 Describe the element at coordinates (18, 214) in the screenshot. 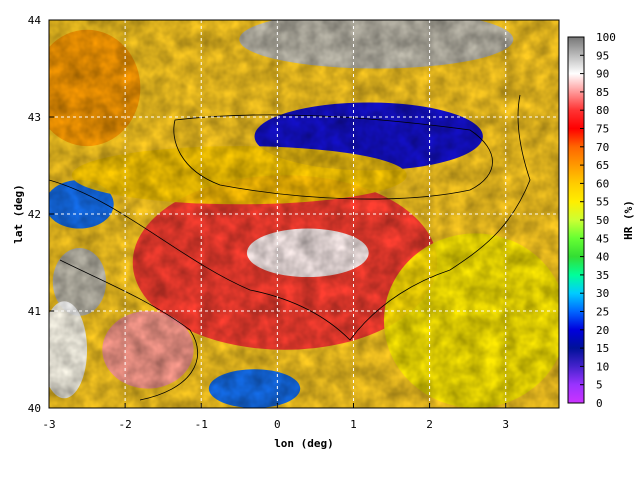

I see `y-axis-label: lat (deg)` at that location.